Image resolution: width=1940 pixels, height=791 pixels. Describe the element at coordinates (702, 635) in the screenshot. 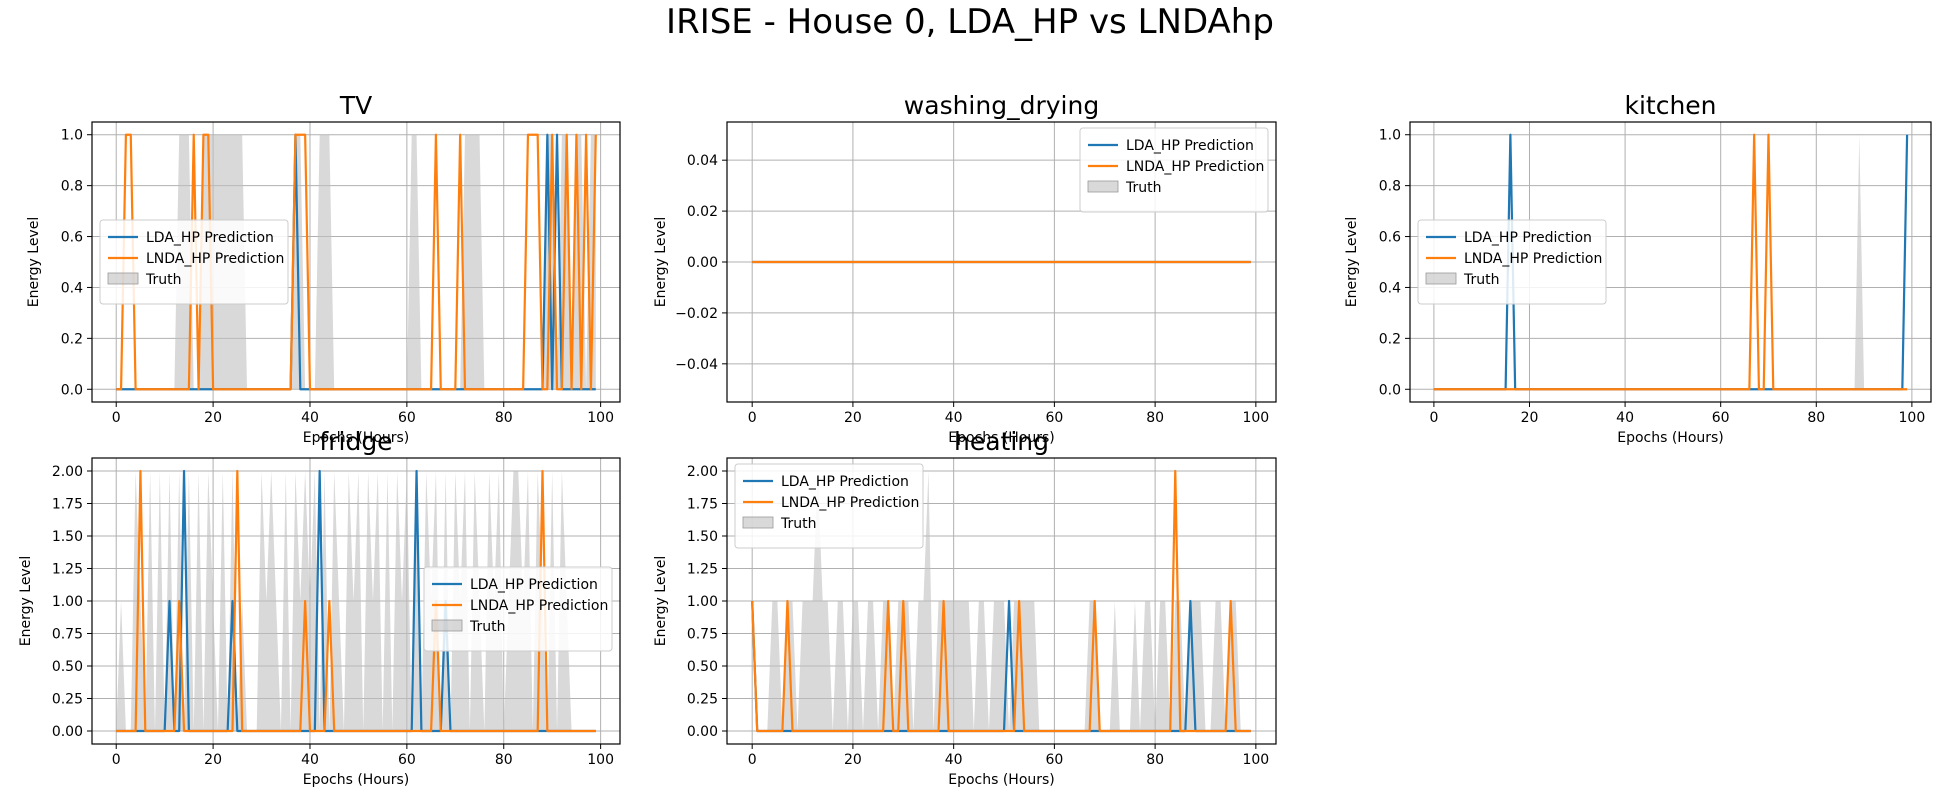

I see `y-tick-label: 0.75` at that location.